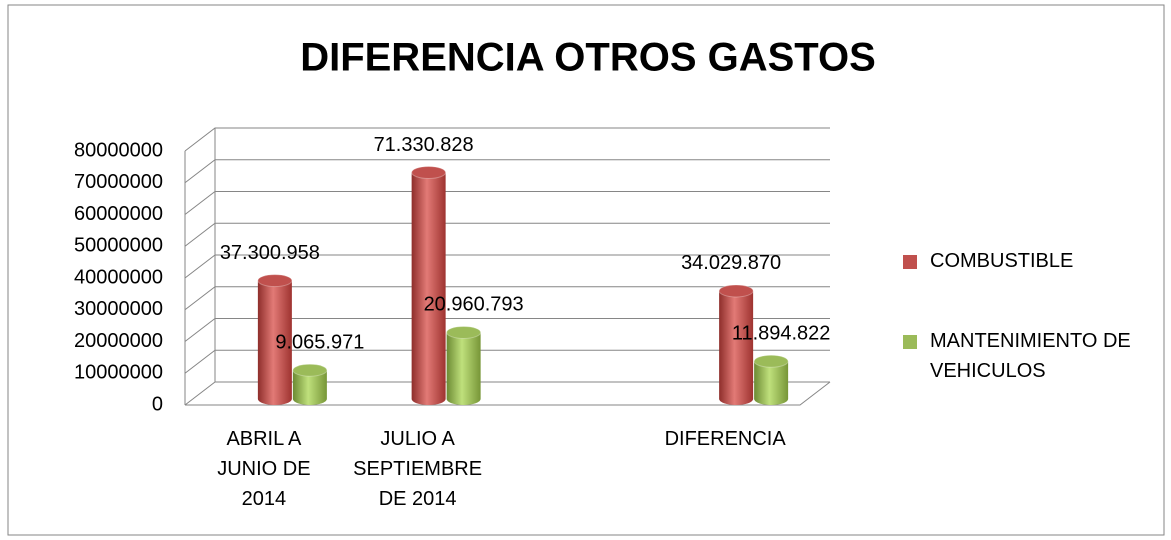  Describe the element at coordinates (118, 214) in the screenshot. I see `y-tick-label: 60000000` at that location.